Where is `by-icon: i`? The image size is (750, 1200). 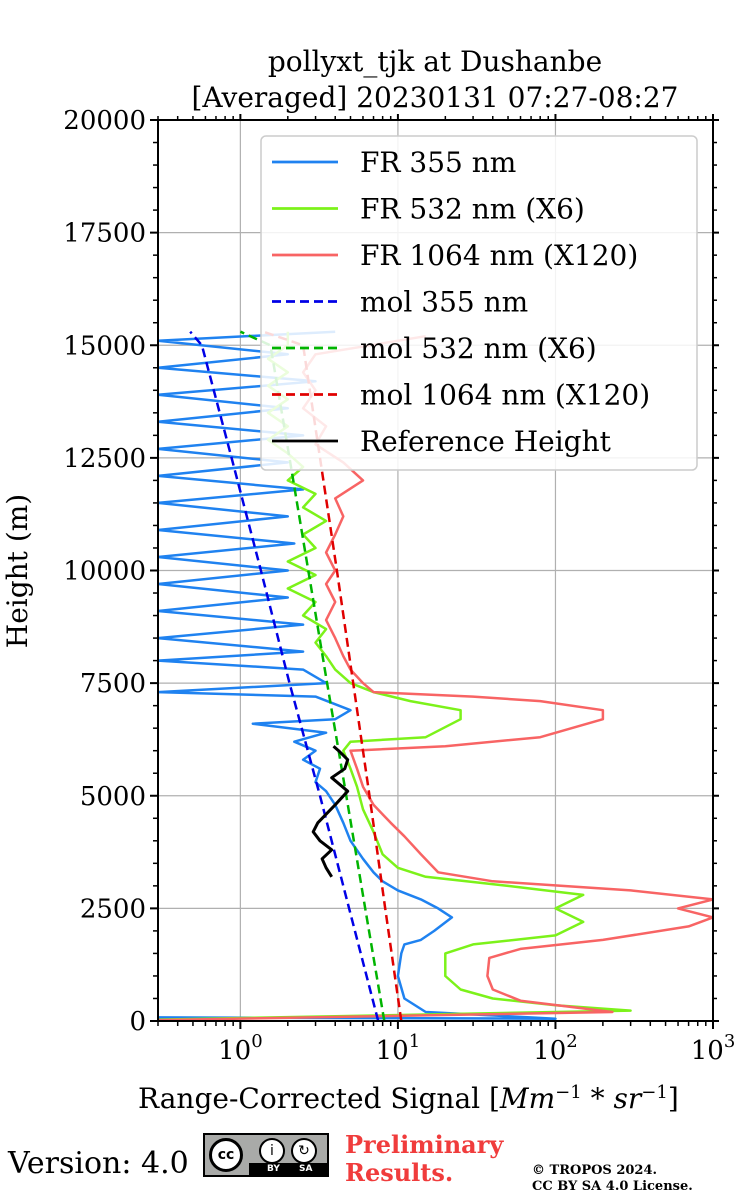 by-icon: i is located at coordinates (272, 1151).